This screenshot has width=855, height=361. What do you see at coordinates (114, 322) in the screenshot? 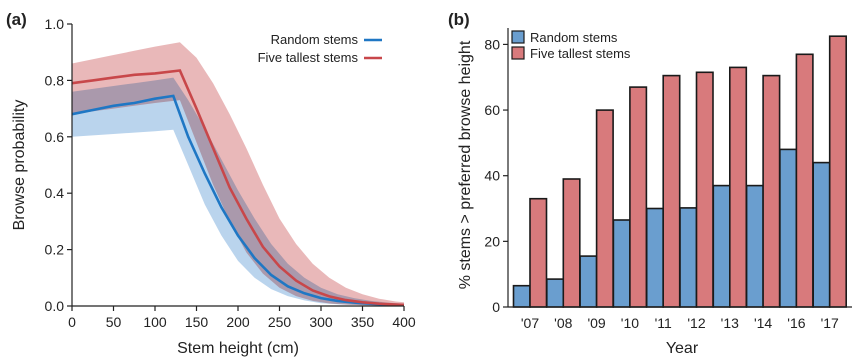
I see `x-tick-label: 50` at bounding box center [114, 322].